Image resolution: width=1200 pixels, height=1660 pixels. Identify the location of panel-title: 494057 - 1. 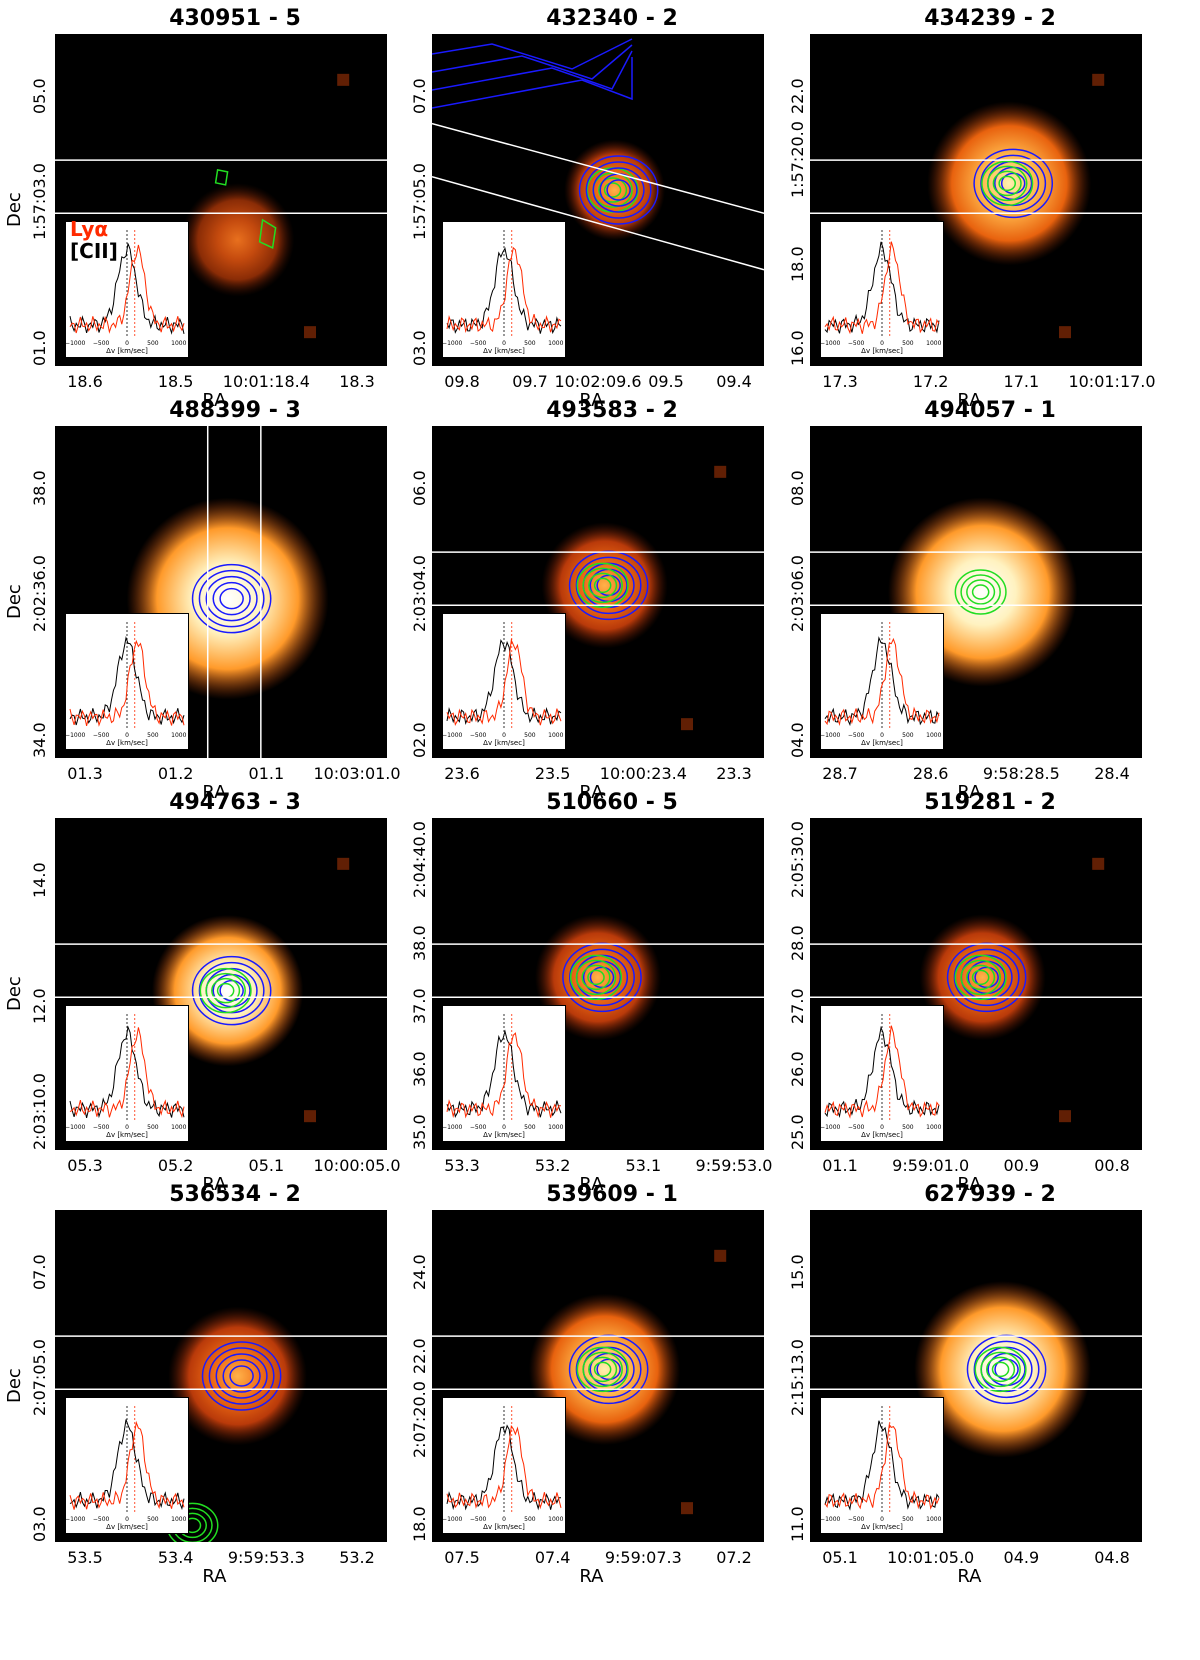
(990, 410).